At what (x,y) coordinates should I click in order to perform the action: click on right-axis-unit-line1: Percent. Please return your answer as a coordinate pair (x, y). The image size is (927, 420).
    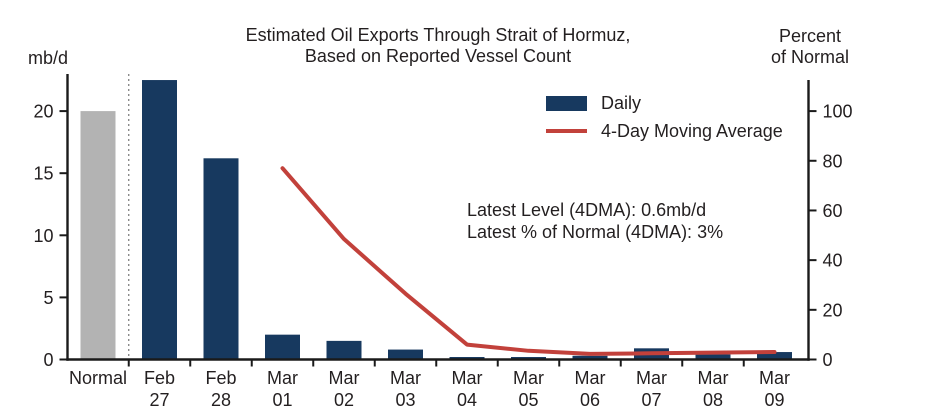
    Looking at the image, I should click on (810, 36).